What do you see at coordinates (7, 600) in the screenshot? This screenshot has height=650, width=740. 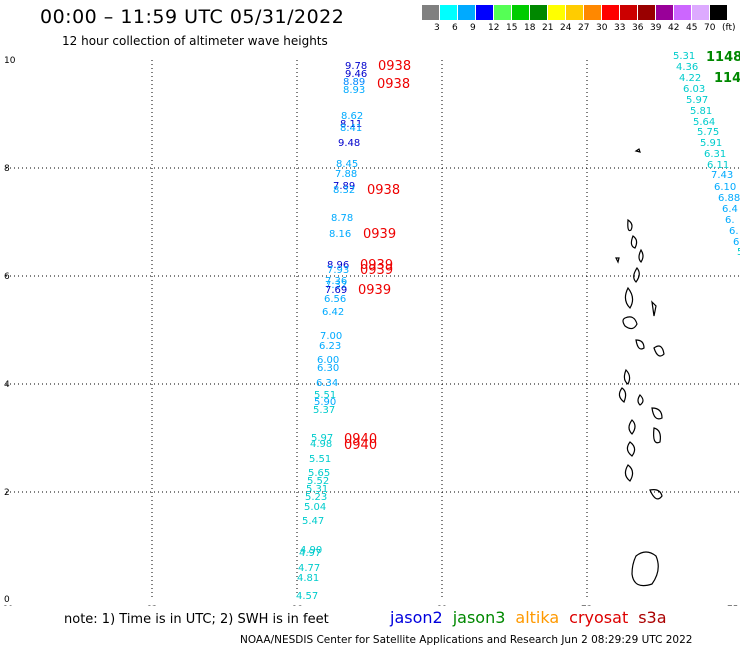 I see `y-tick-label: 0` at bounding box center [7, 600].